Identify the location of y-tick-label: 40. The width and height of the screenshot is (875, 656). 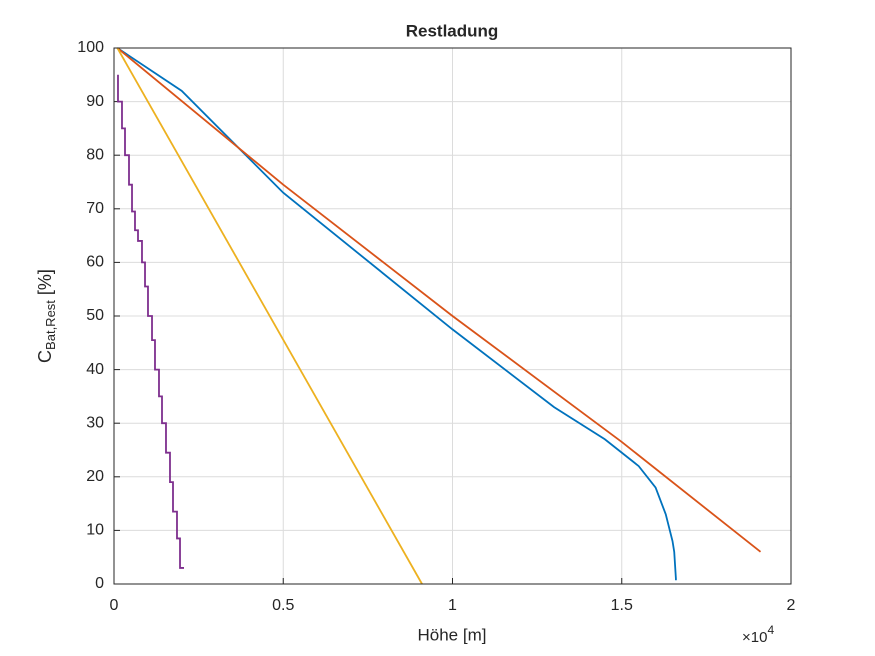
(95, 369).